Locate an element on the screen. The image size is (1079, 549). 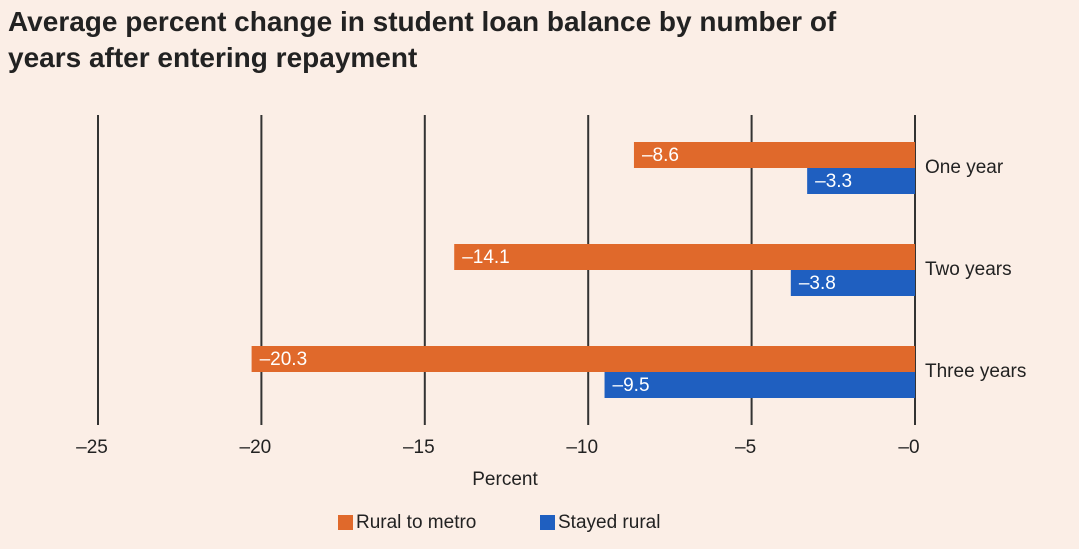
value-label: –3.8 is located at coordinates (817, 283).